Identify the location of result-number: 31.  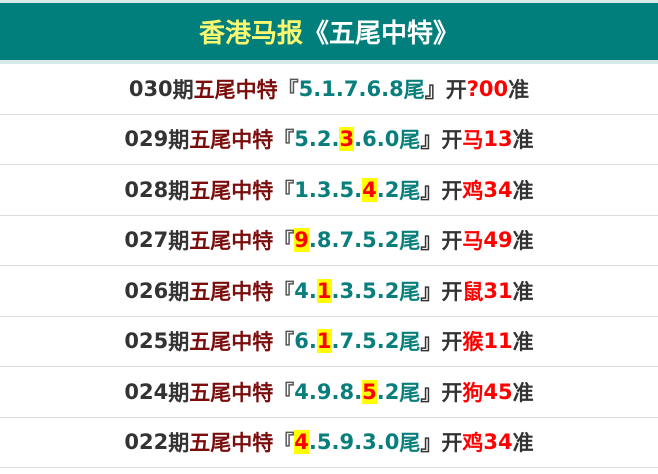
(498, 290).